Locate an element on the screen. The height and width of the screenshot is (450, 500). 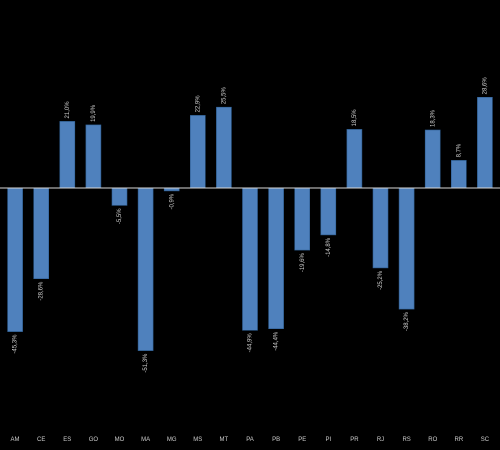
bar-ma is located at coordinates (145, 269).